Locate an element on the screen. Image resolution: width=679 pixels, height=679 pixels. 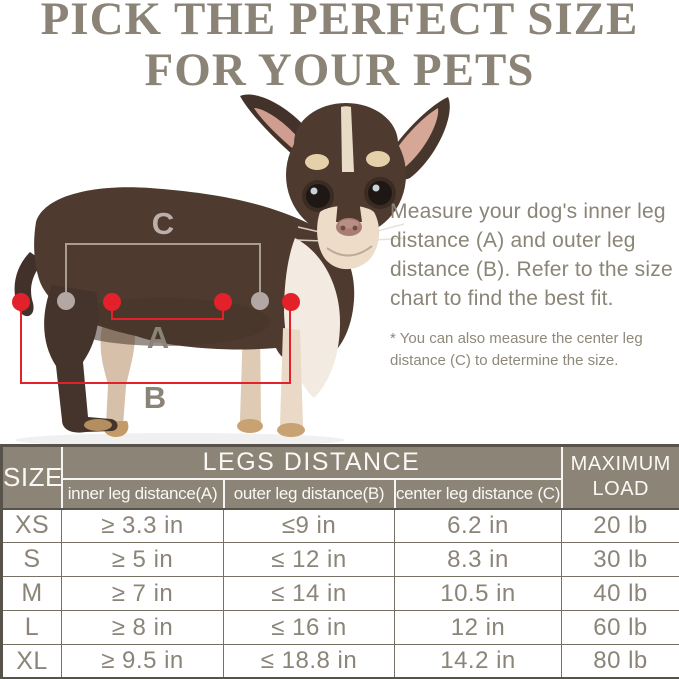
cell-center: 8.3 in is located at coordinates (478, 559).